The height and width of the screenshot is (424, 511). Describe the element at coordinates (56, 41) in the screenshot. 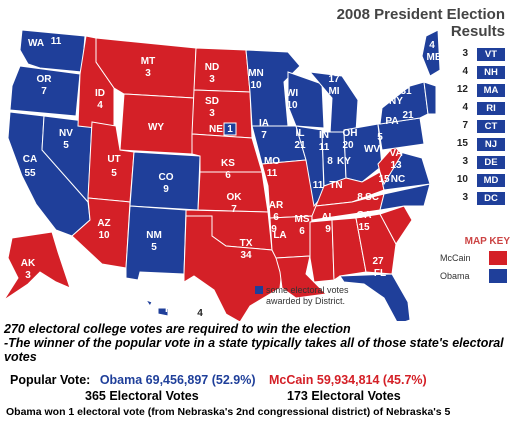

I see `ev-WA: 11` at that location.